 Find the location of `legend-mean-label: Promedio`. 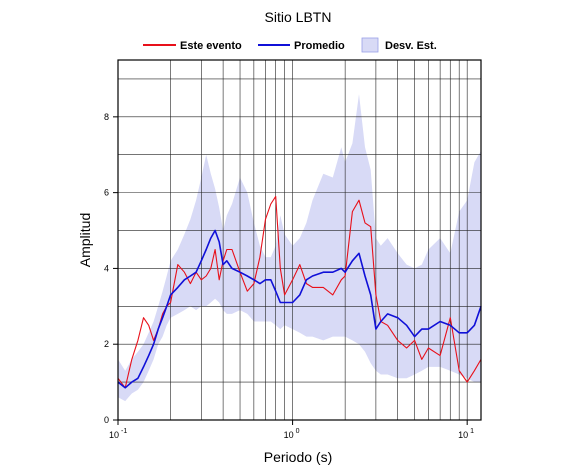

legend-mean-label: Promedio is located at coordinates (319, 46).